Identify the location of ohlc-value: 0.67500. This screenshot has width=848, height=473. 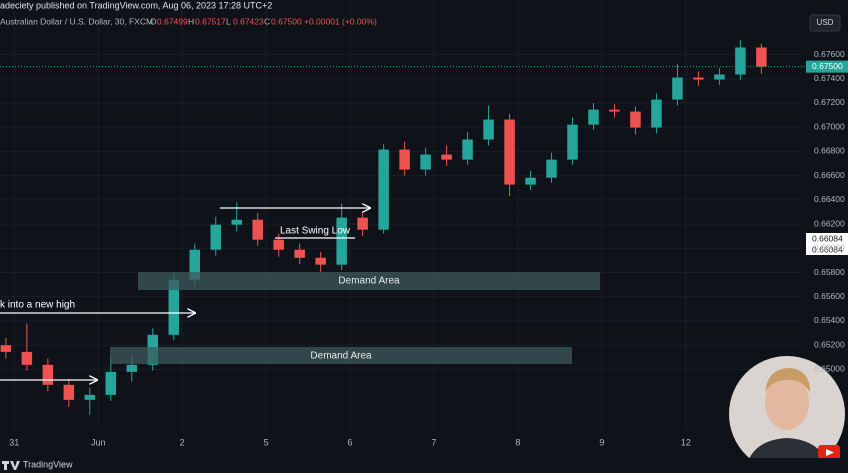
(286, 21).